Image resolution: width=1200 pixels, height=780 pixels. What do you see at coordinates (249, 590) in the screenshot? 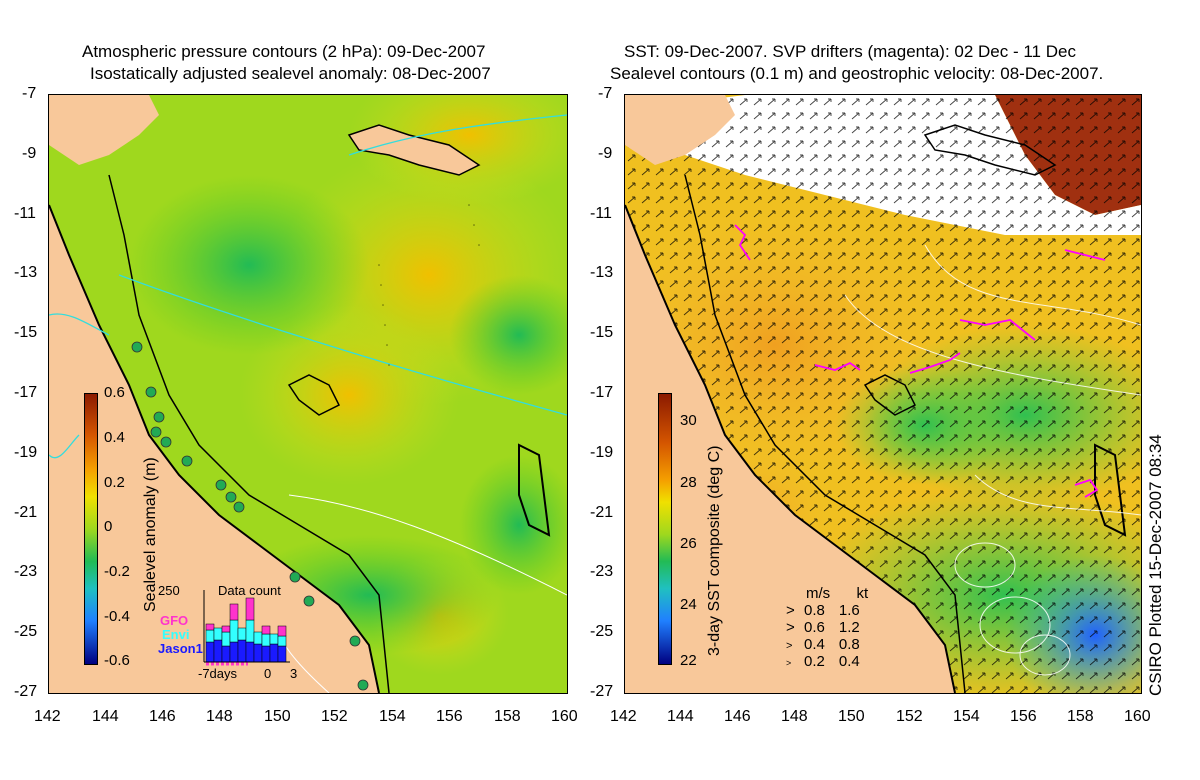
I see `data-count-title: Data count` at bounding box center [249, 590].